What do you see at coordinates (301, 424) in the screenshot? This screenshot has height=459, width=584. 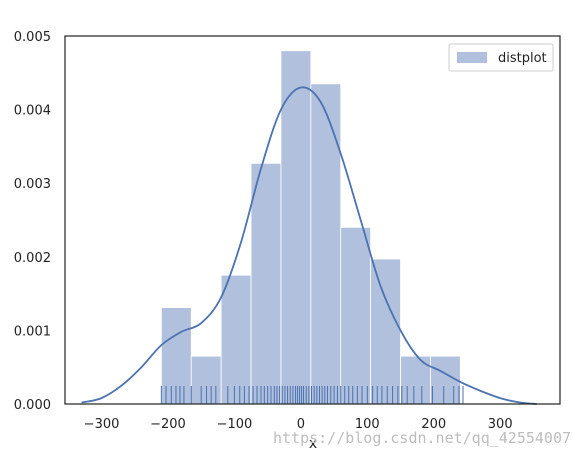 I see `x-tick-label: 0` at bounding box center [301, 424].